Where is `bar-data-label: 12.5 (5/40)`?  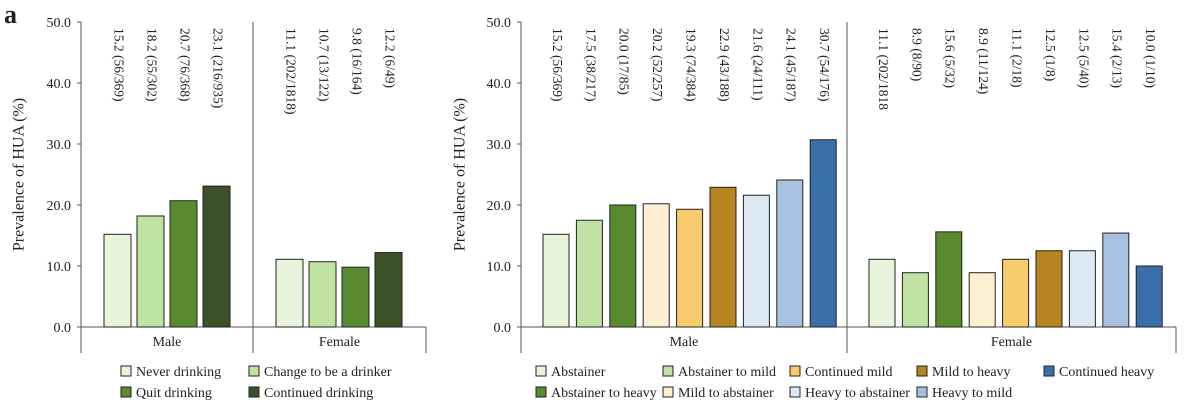
bar-data-label: 12.5 (5/40) is located at coordinates (1083, 58).